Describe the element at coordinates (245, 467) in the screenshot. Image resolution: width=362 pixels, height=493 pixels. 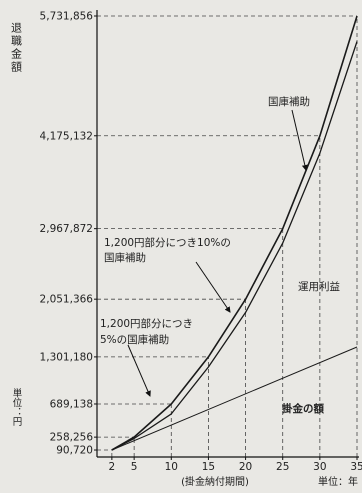
I see `x-tick-label: 20` at that location.